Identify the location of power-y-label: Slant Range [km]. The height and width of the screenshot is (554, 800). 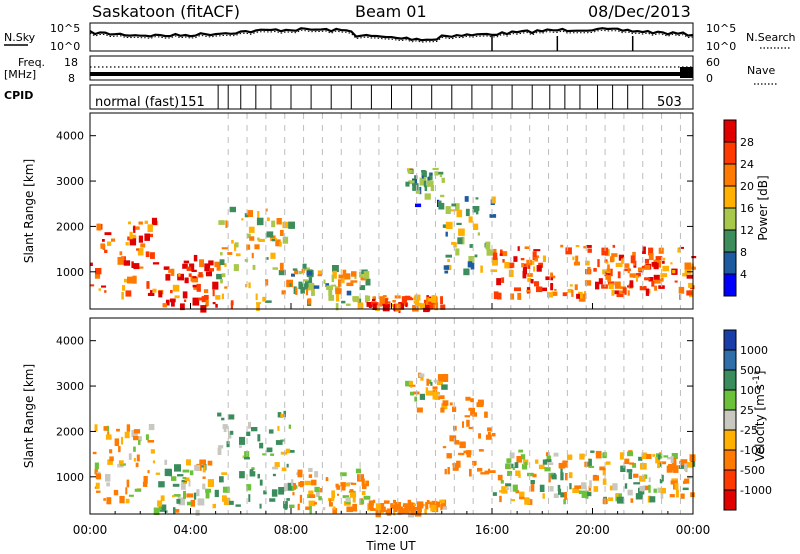
(29, 211).